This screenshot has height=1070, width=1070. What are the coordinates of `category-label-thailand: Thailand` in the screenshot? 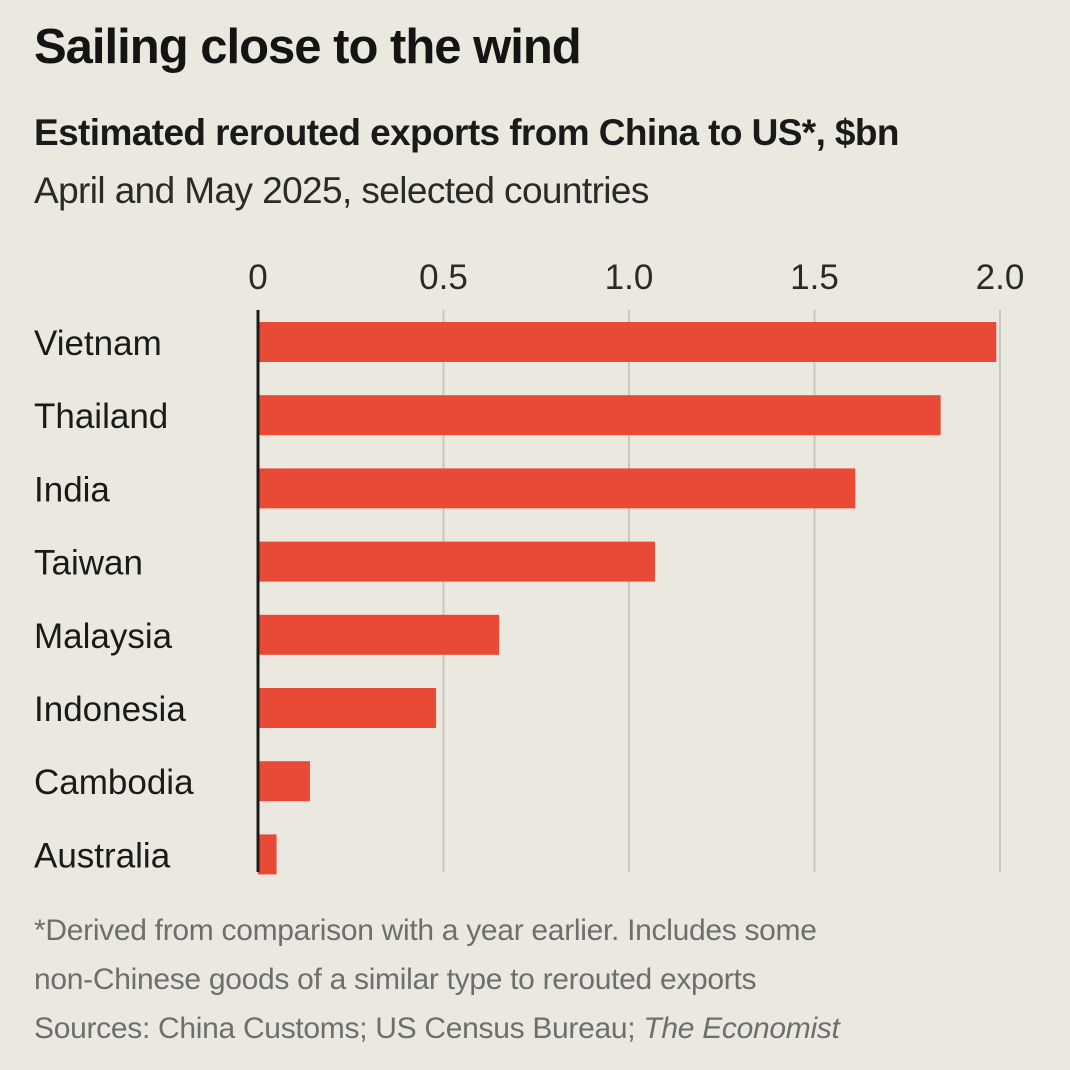 It's located at (101, 416).